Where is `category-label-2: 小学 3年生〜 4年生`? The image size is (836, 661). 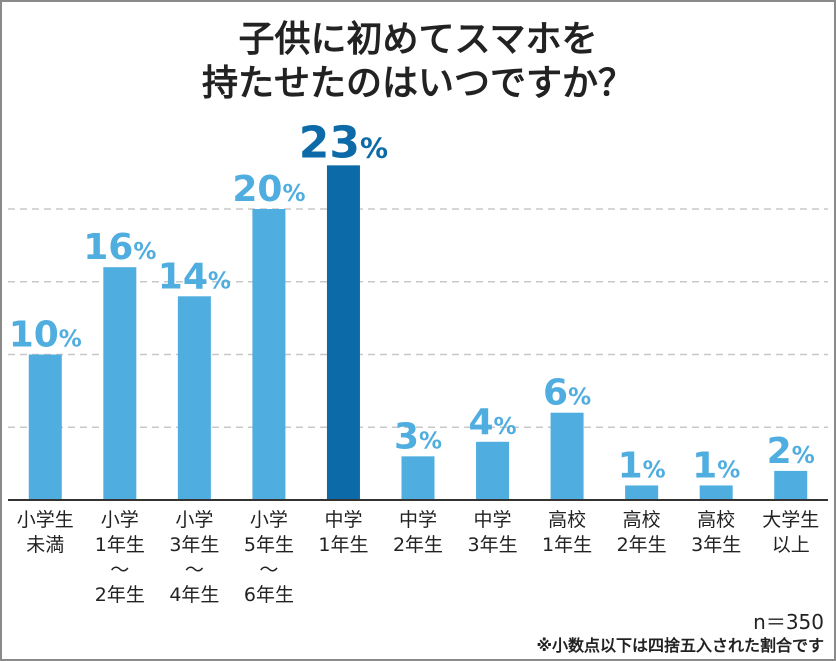 category-label-2: 小学 3年生〜 4年生 is located at coordinates (194, 557).